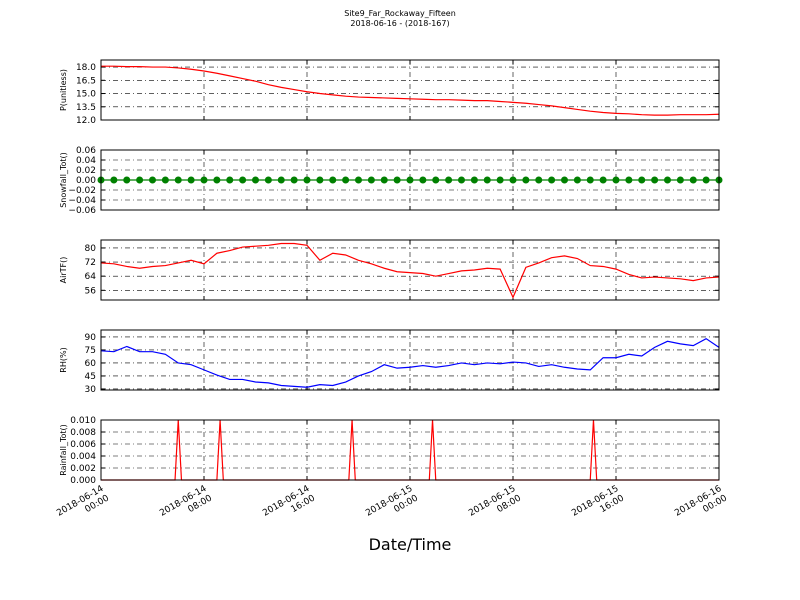 This screenshot has height=600, width=800. Describe the element at coordinates (90, 263) in the screenshot. I see `y-tick-label: 72` at that location.